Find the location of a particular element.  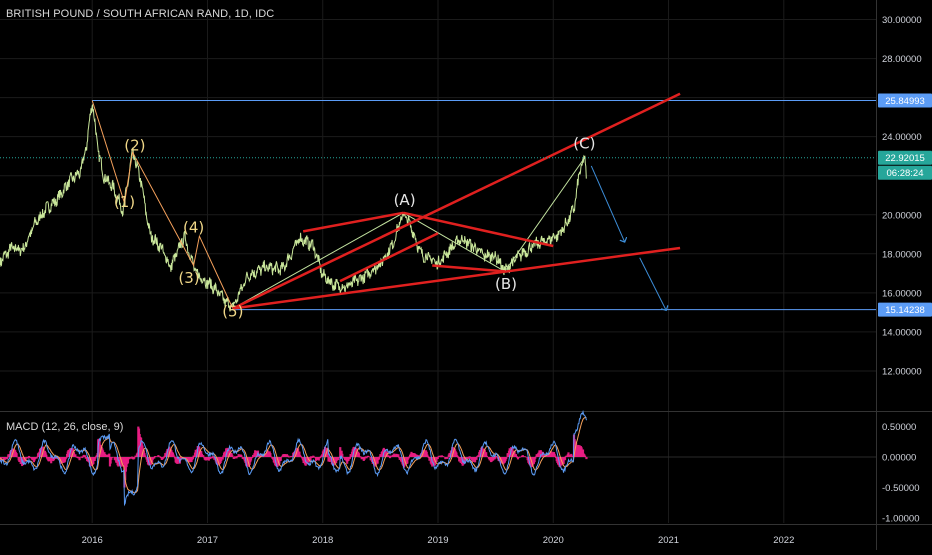

price-axis-tick-label: 12.00000 is located at coordinates (902, 371).